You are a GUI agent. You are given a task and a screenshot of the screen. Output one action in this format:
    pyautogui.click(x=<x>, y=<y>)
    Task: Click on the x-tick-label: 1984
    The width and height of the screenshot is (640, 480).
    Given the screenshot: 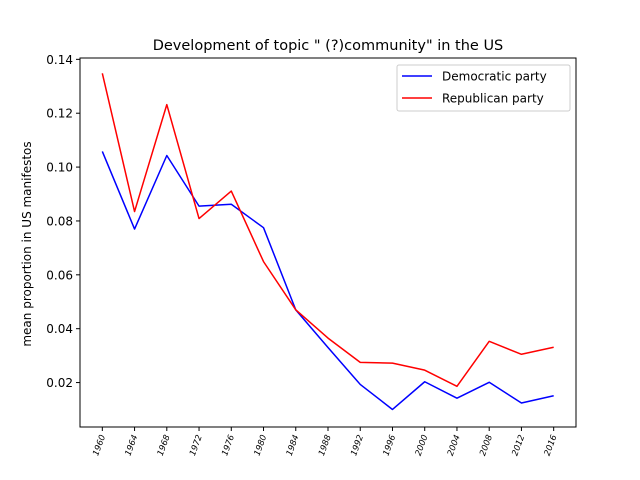 What is the action you would take?
    pyautogui.click(x=293, y=446)
    